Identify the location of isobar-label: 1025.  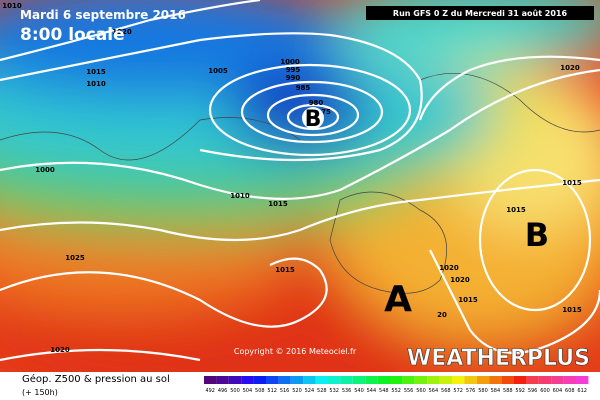
(75, 258).